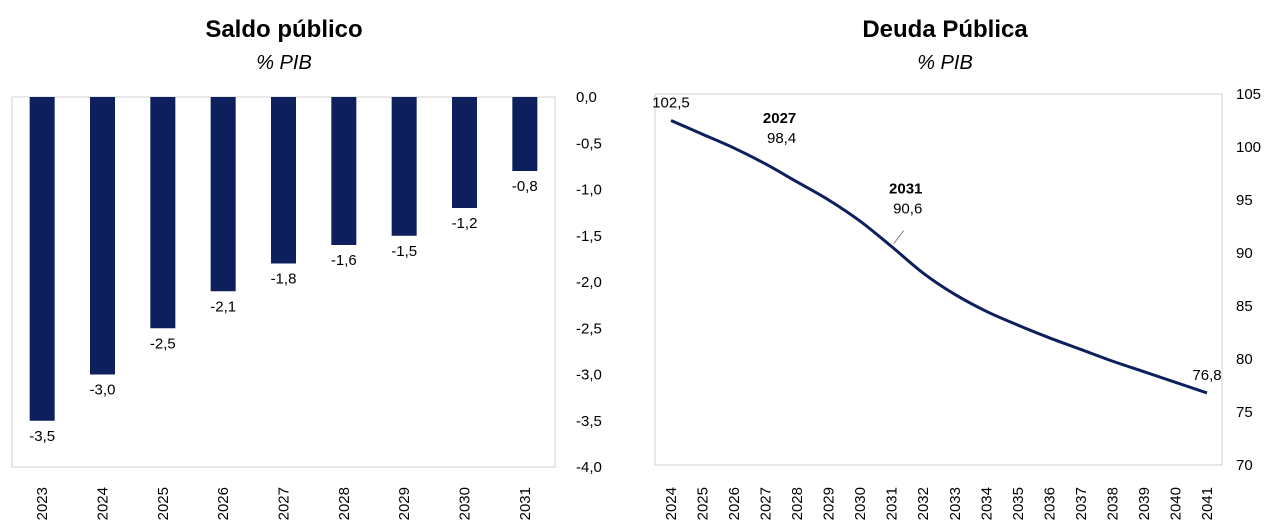 The width and height of the screenshot is (1280, 528). I want to click on y-tick-label: 70, so click(1244, 465).